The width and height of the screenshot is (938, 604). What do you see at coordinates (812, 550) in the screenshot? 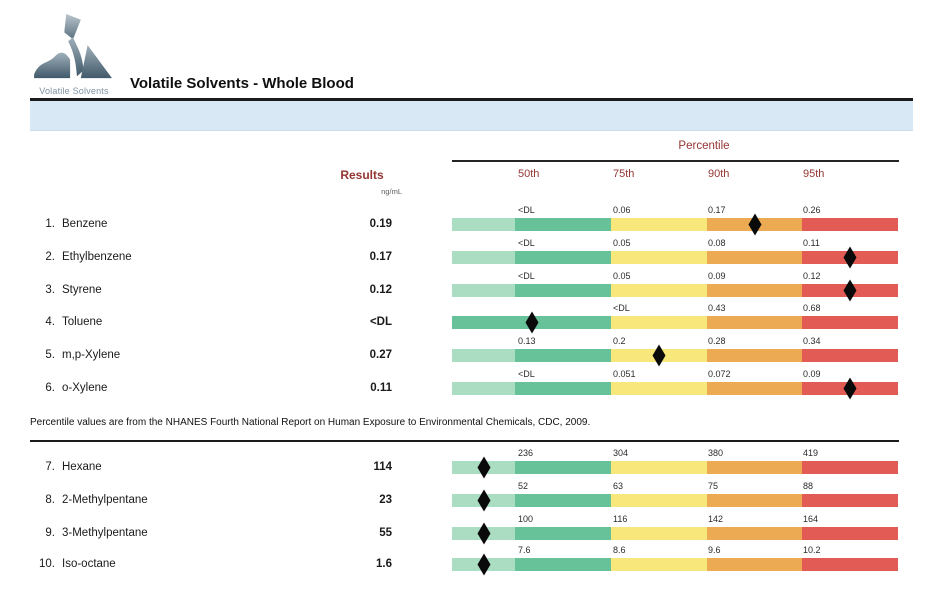
I see `percentile-value-label: 10.2` at bounding box center [812, 550].